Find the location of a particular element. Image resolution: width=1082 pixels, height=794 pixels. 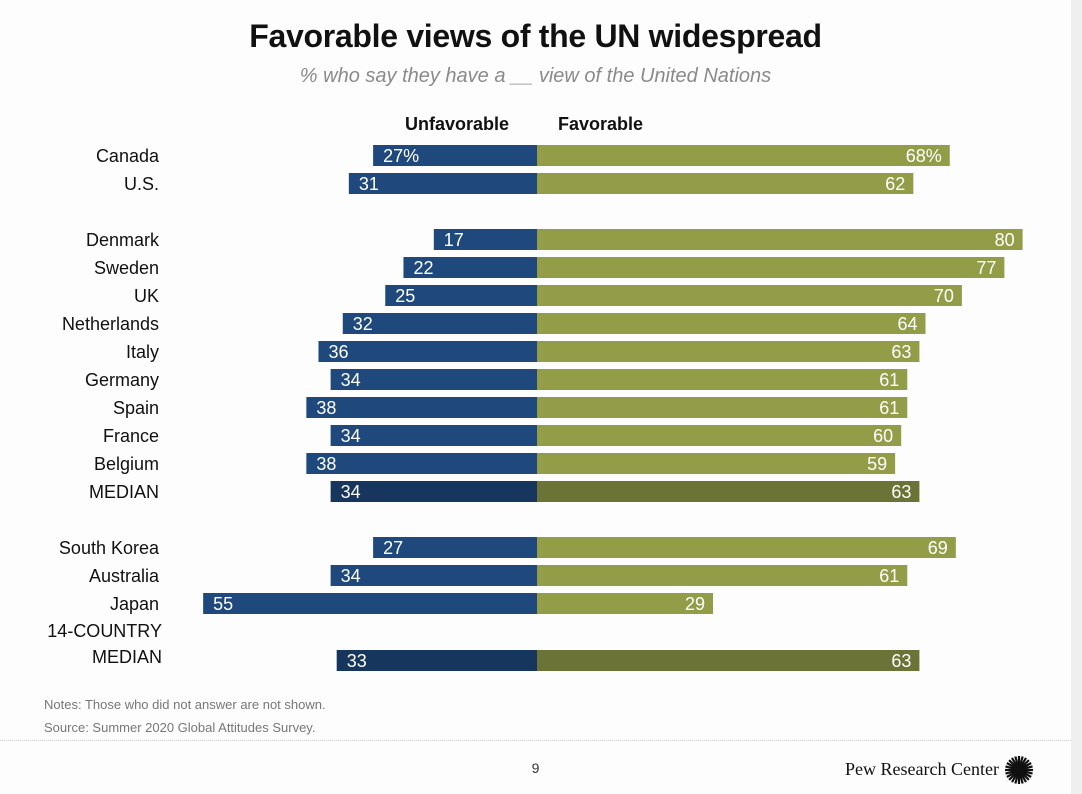

category-label: Denmark is located at coordinates (123, 240).